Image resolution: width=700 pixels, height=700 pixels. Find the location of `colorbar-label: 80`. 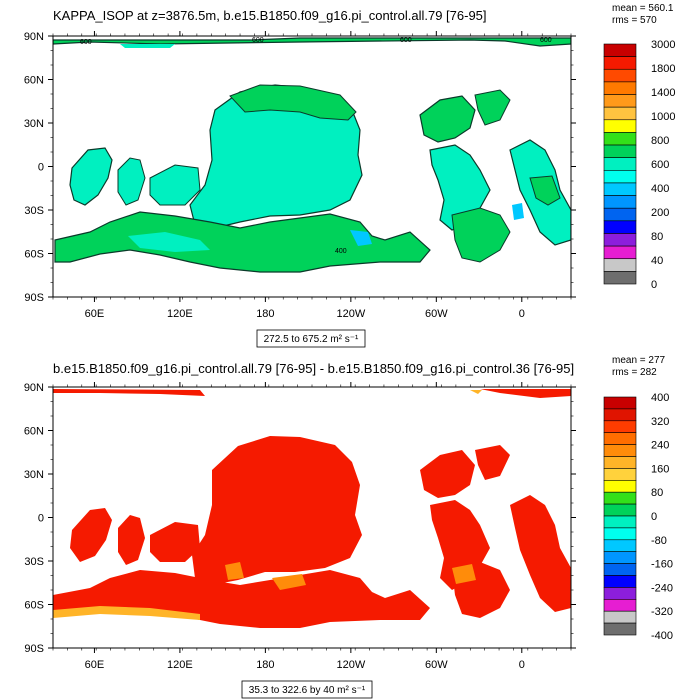

colorbar-label: 80 is located at coordinates (657, 237).